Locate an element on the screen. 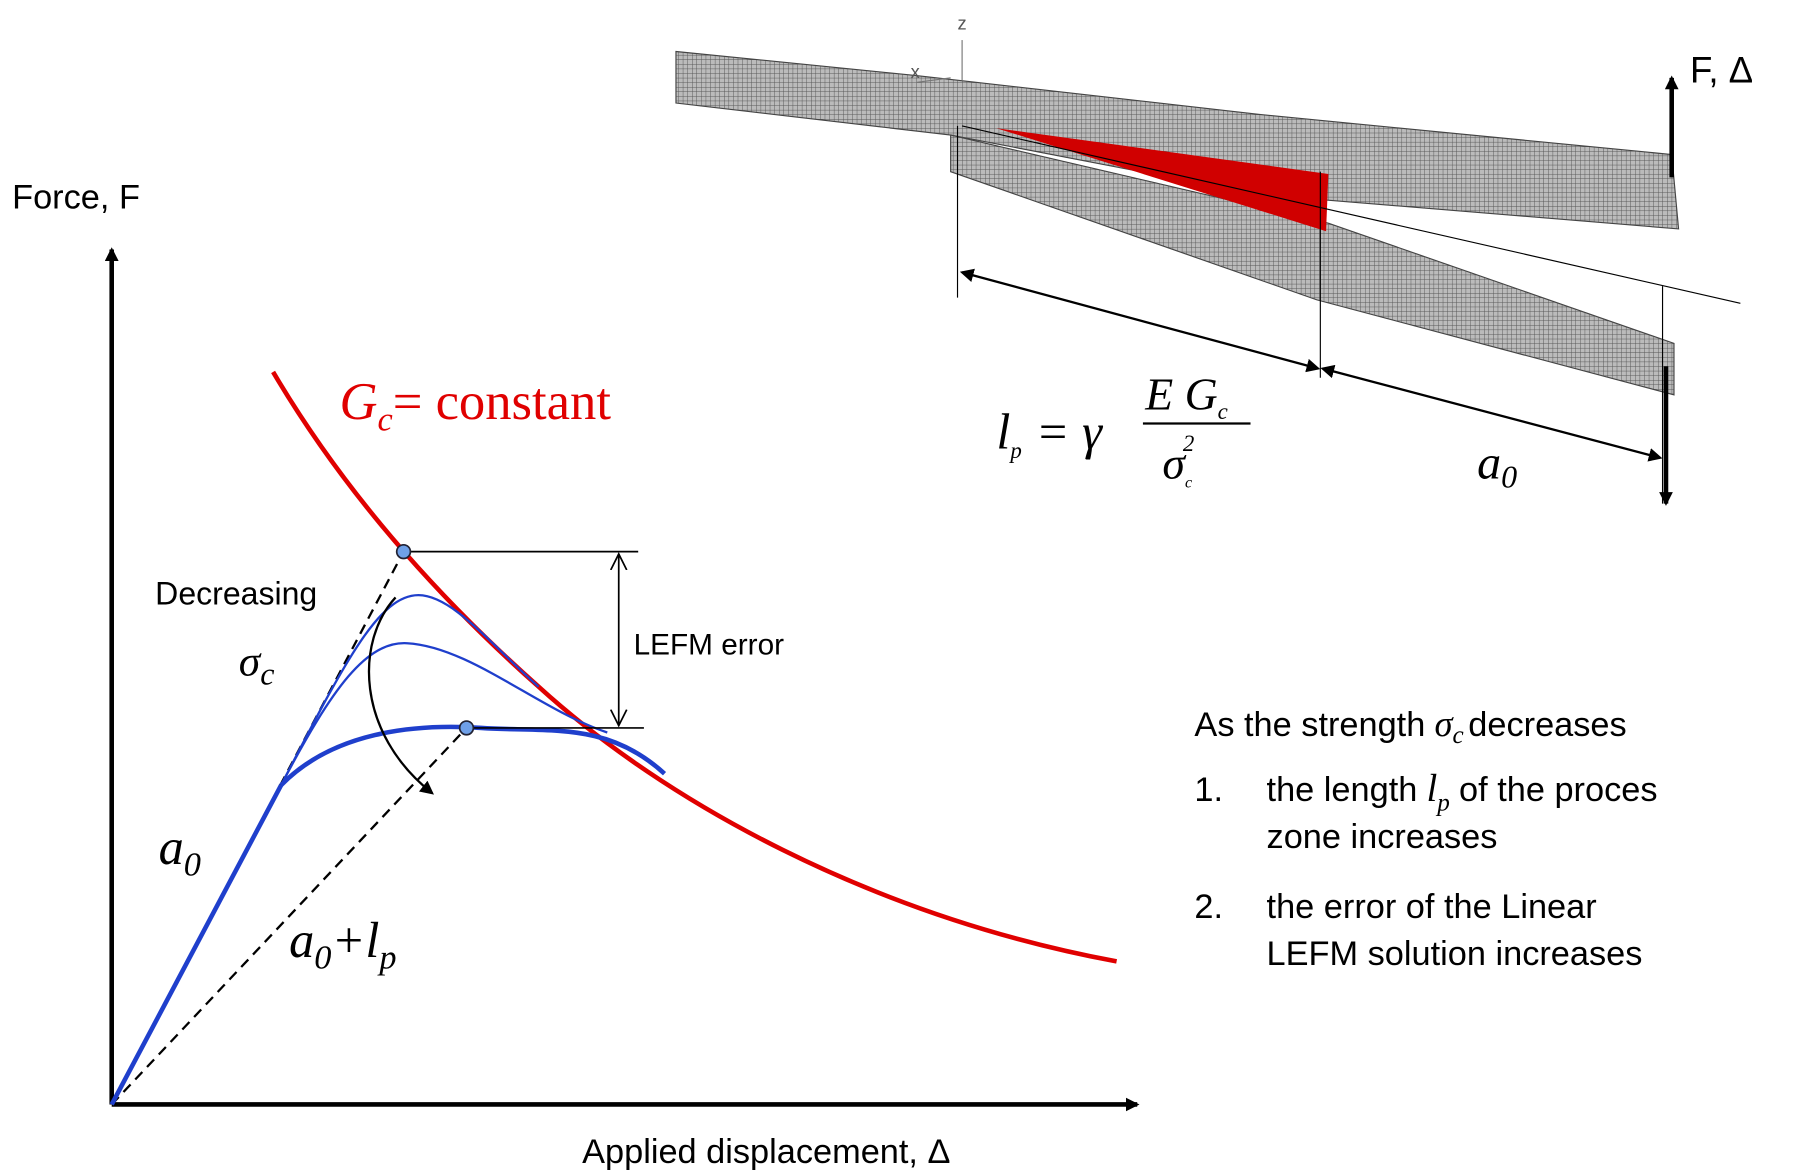  formula-denominator: σc 2 is located at coordinates (1178, 461).